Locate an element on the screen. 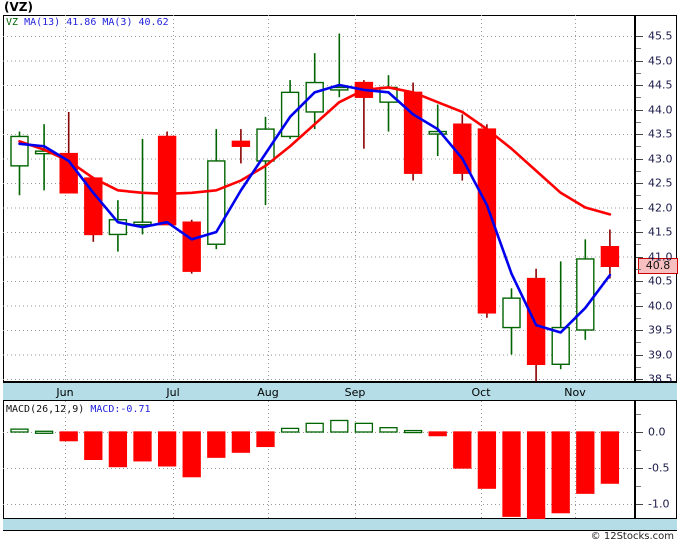 Image resolution: width=680 pixels, height=546 pixels. y-axis-label: 45.0 is located at coordinates (660, 60).